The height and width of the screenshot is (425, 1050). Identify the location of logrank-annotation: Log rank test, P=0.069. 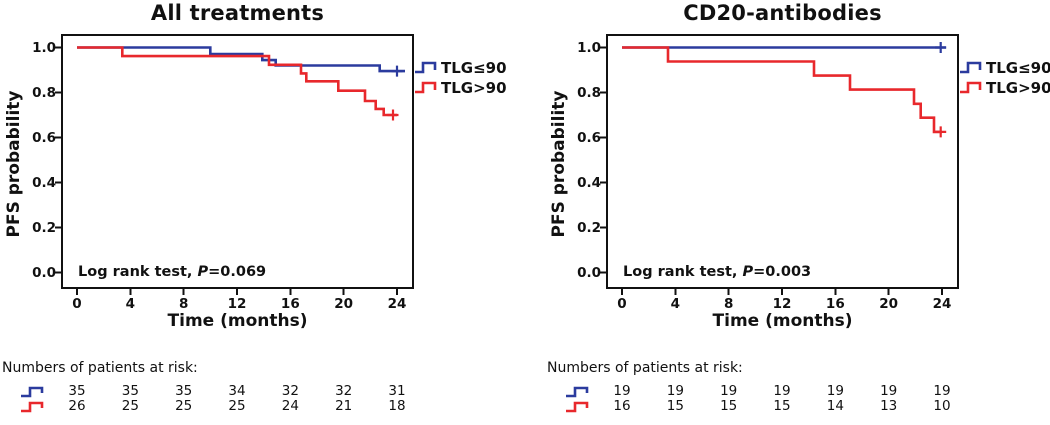
(172, 272).